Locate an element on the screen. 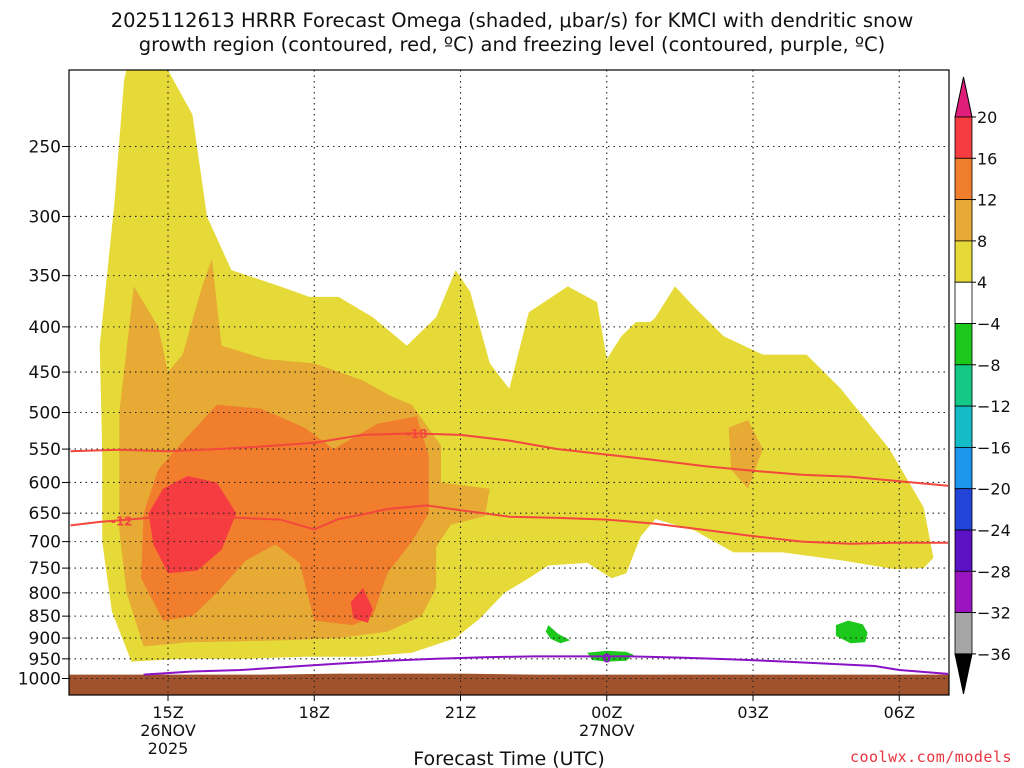 This screenshot has height=768, width=1024. colorbar-label-8: −16 is located at coordinates (994, 447).